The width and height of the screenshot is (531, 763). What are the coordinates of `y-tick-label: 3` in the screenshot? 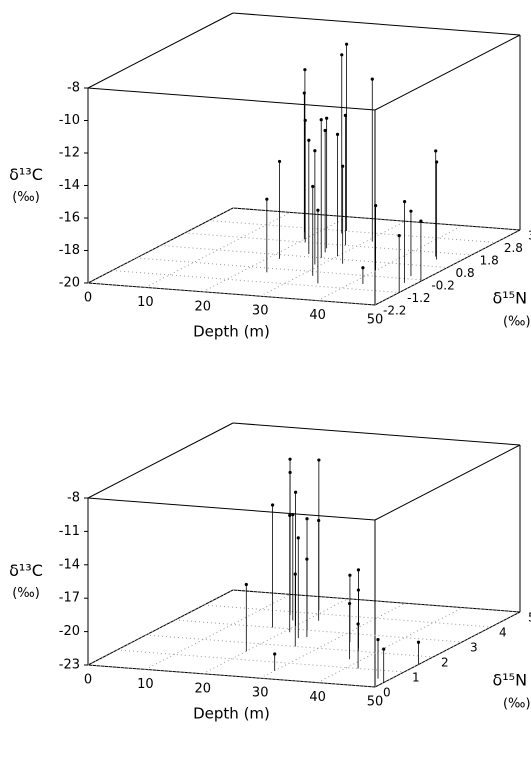 It's located at (474, 648).